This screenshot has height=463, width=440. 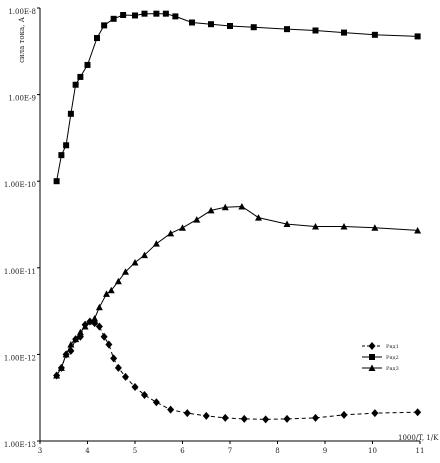 What do you see at coordinates (40, 451) in the screenshot?
I see `x-tick-label: 3` at bounding box center [40, 451].